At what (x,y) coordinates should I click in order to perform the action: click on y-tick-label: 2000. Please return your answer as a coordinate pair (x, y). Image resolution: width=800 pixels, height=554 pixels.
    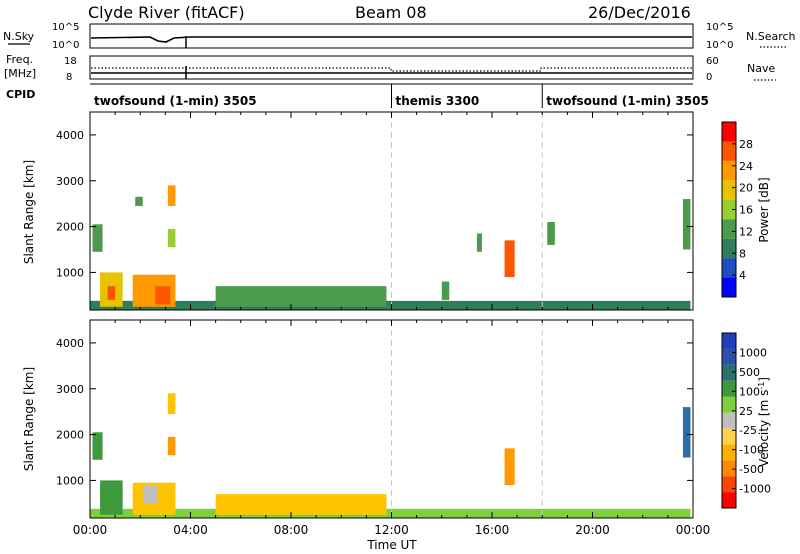
    Looking at the image, I should click on (70, 227).